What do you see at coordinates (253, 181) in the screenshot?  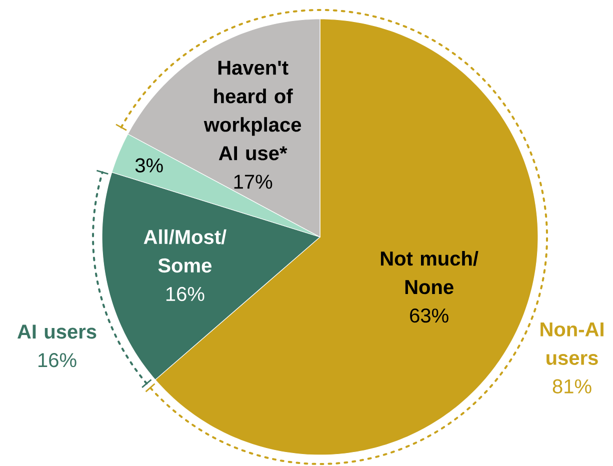 I see `data-label: 17%` at bounding box center [253, 181].